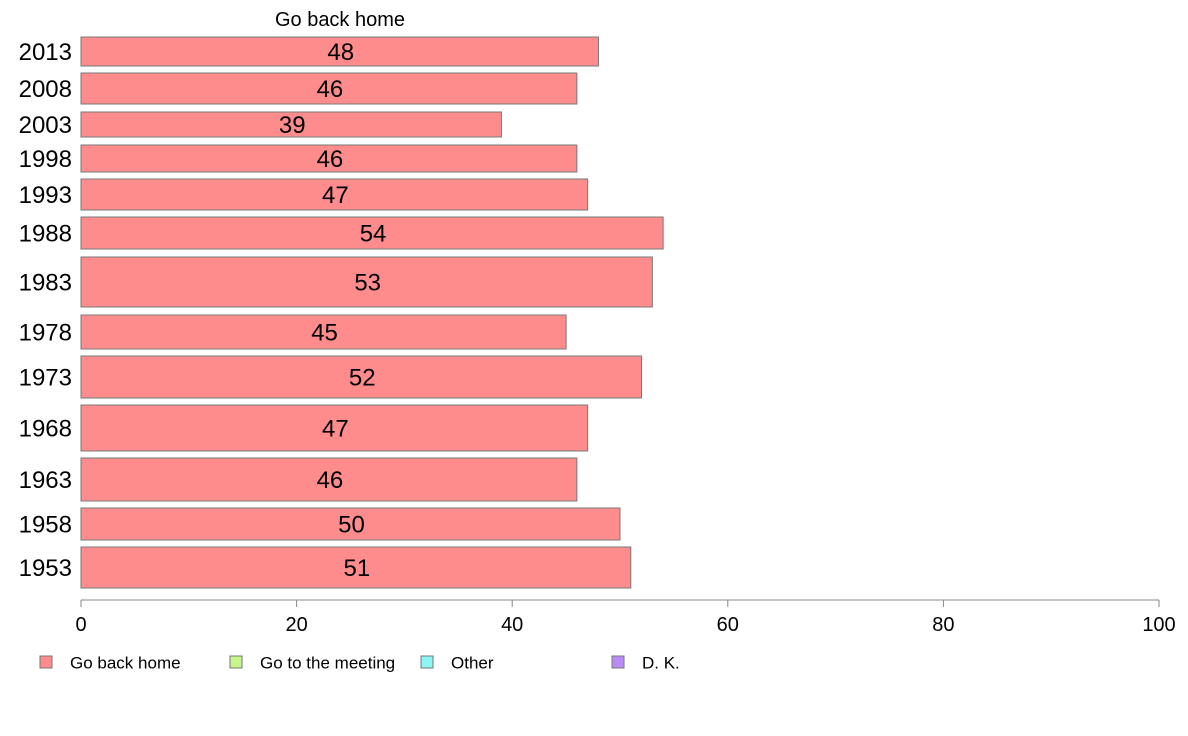 The width and height of the screenshot is (1188, 736). I want to click on x-axis: 0 20 40 60 80 100, so click(625, 617).